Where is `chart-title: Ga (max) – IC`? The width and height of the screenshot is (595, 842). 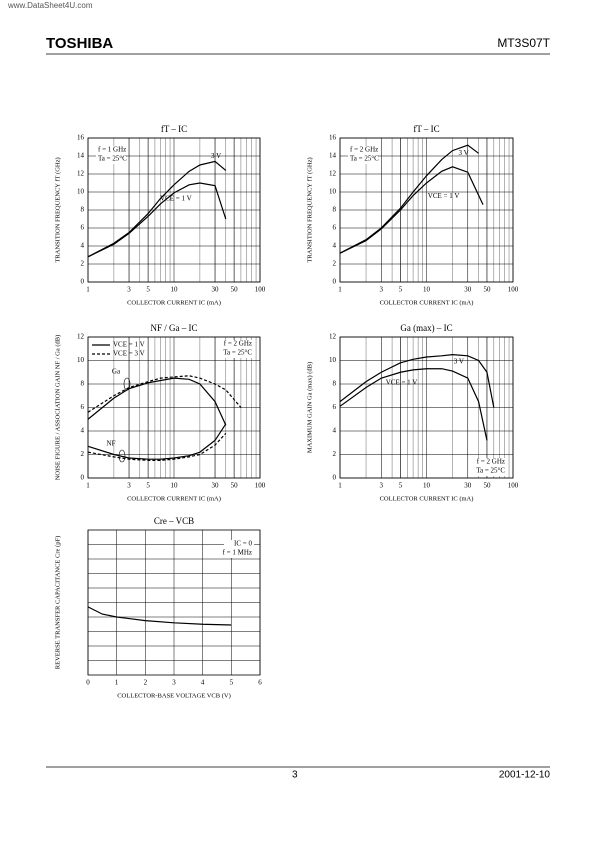 chart-title: Ga (max) – IC is located at coordinates (426, 328).